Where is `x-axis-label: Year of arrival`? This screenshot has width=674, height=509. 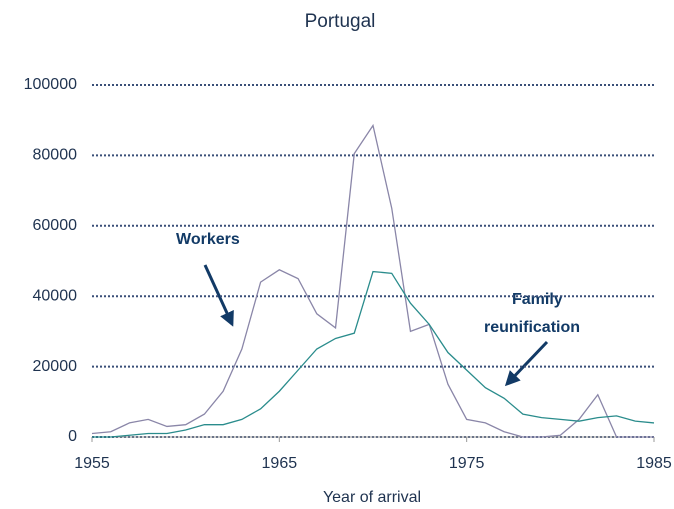
x-axis-label: Year of arrival is located at coordinates (372, 497).